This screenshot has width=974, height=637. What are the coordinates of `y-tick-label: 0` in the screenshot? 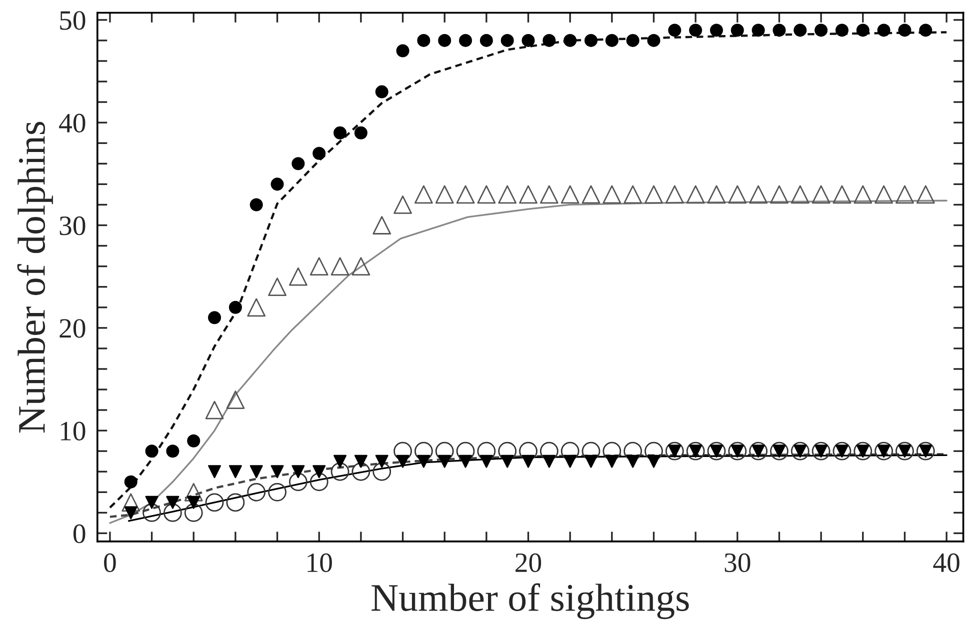 It's located at (79, 534).